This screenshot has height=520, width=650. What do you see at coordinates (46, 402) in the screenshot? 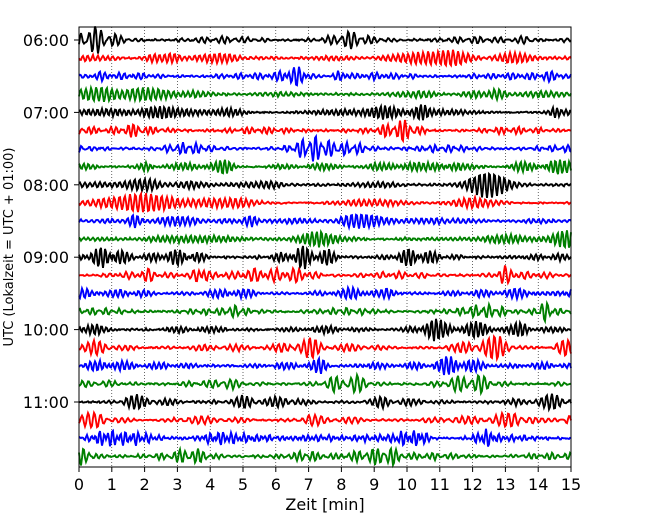
I see `y-tick-label: 11:00` at bounding box center [46, 402].